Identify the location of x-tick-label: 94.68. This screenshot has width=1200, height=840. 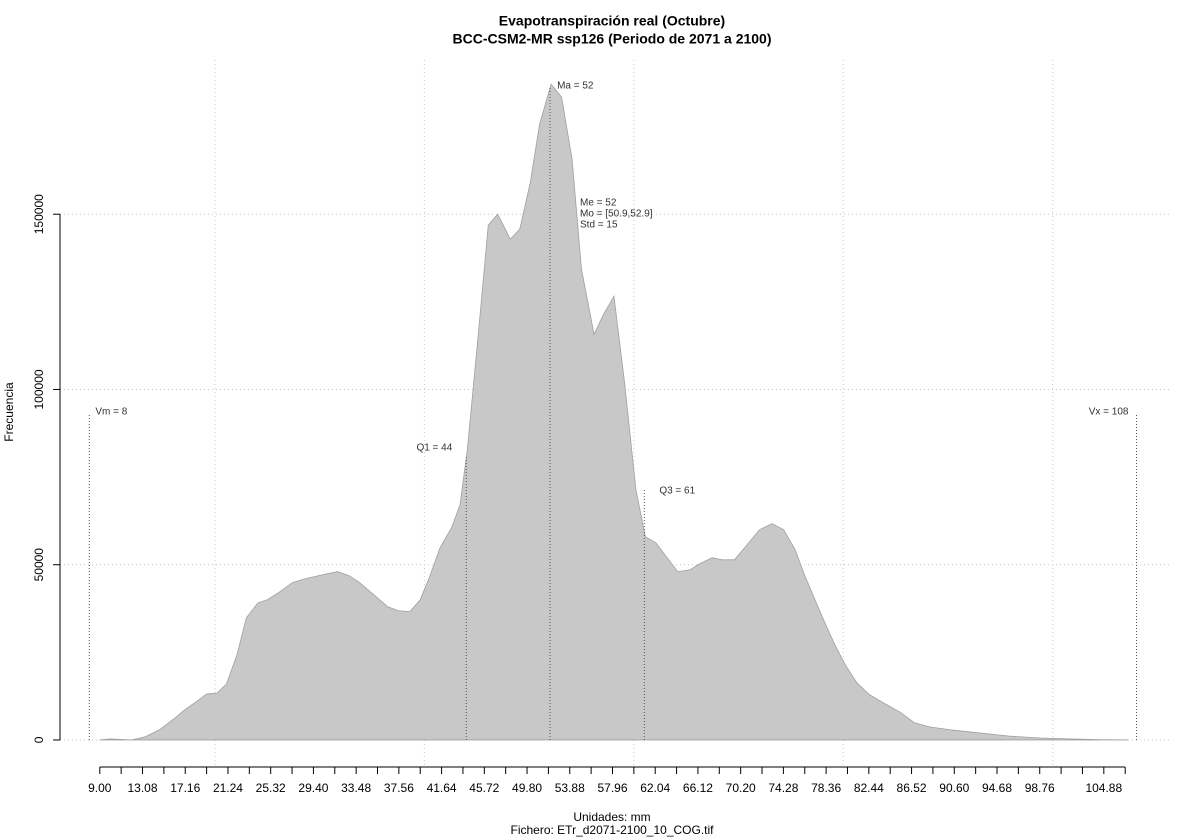
(997, 788).